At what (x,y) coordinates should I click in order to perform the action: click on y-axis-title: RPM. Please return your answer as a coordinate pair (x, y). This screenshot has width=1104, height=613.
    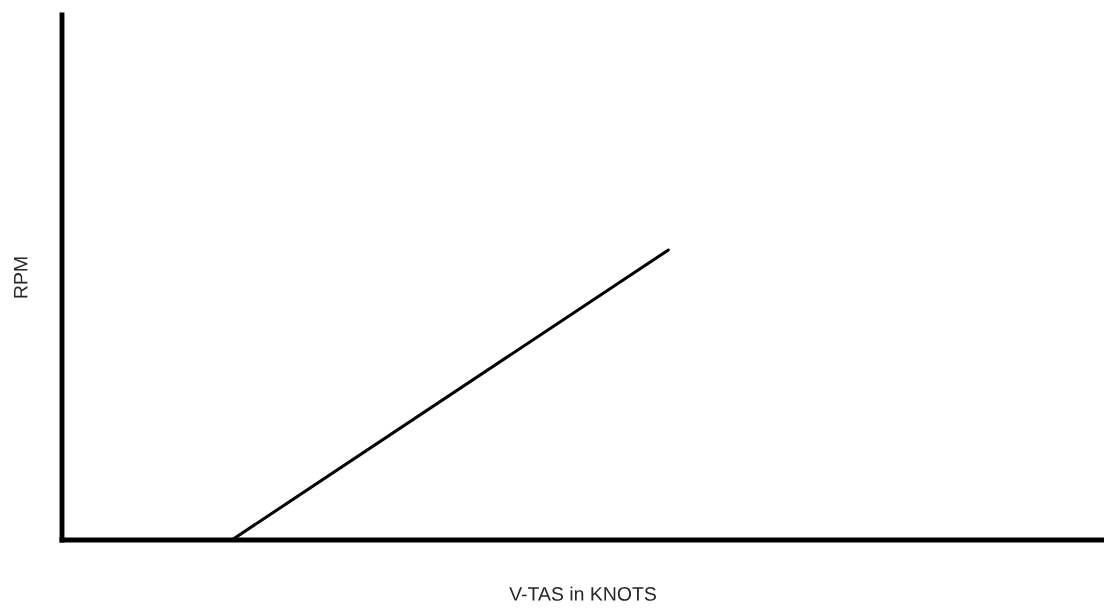
    Looking at the image, I should click on (21, 277).